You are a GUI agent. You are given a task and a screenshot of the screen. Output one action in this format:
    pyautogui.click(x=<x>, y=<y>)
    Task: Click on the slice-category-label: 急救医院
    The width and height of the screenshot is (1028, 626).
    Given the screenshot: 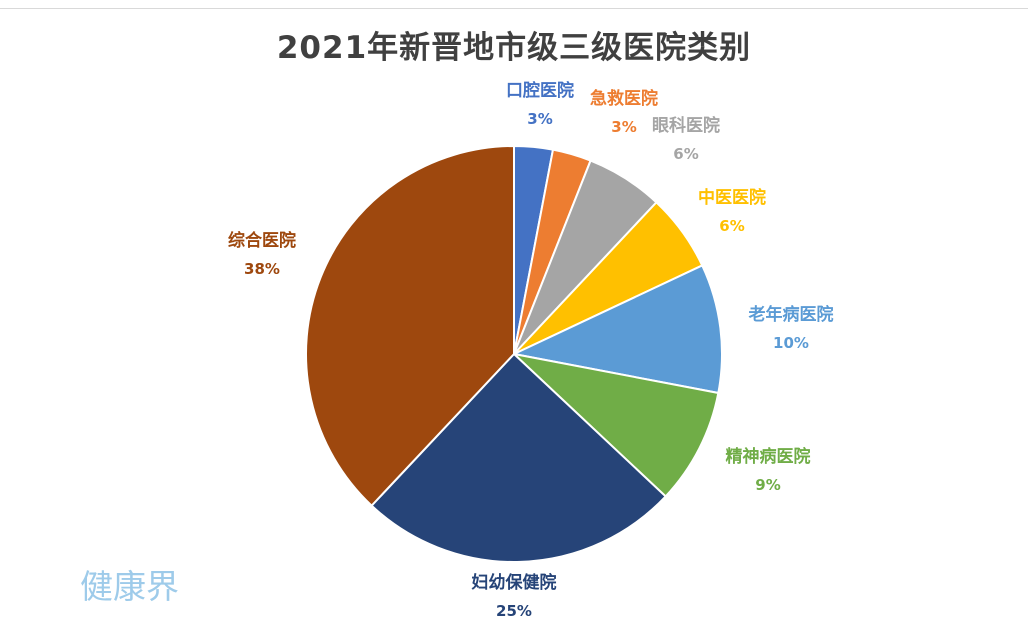 What is the action you would take?
    pyautogui.click(x=624, y=98)
    